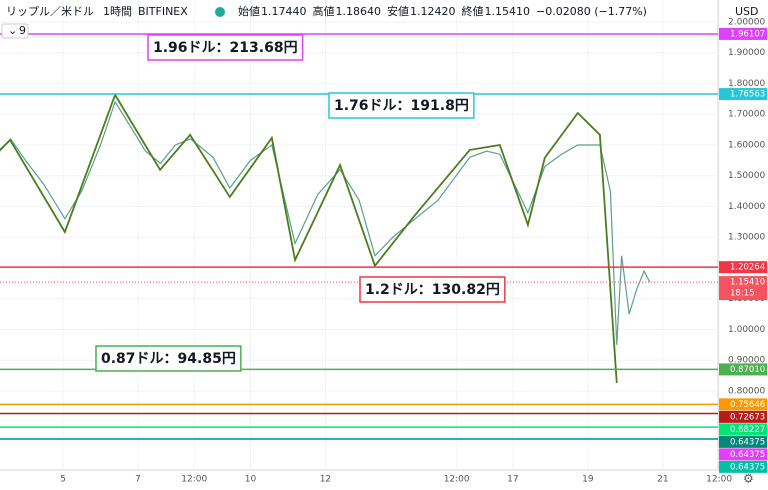 Image resolution: width=768 pixels, height=490 pixels. Describe the element at coordinates (747, 11) in the screenshot. I see `currency: USD` at that location.